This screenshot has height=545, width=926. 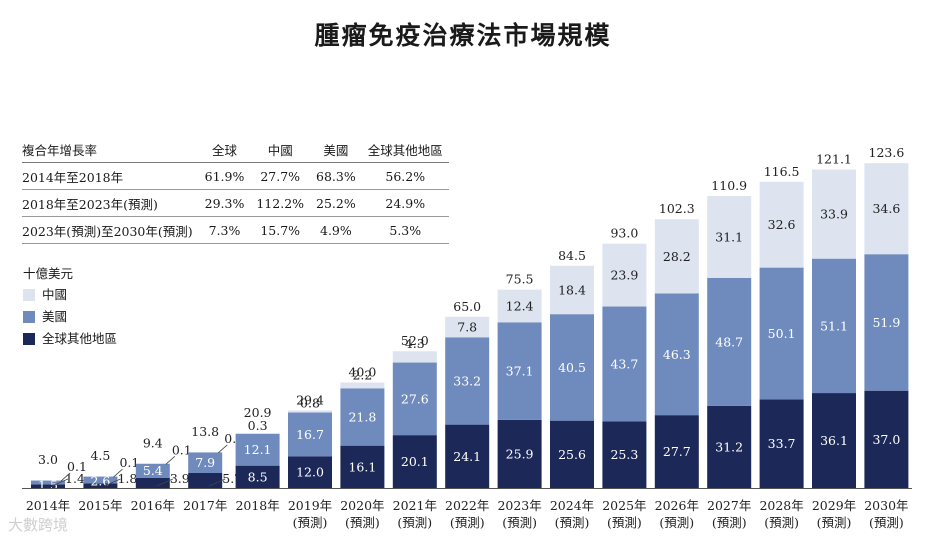 What do you see at coordinates (48, 459) in the screenshot?
I see `total-label: 3.0` at bounding box center [48, 459].